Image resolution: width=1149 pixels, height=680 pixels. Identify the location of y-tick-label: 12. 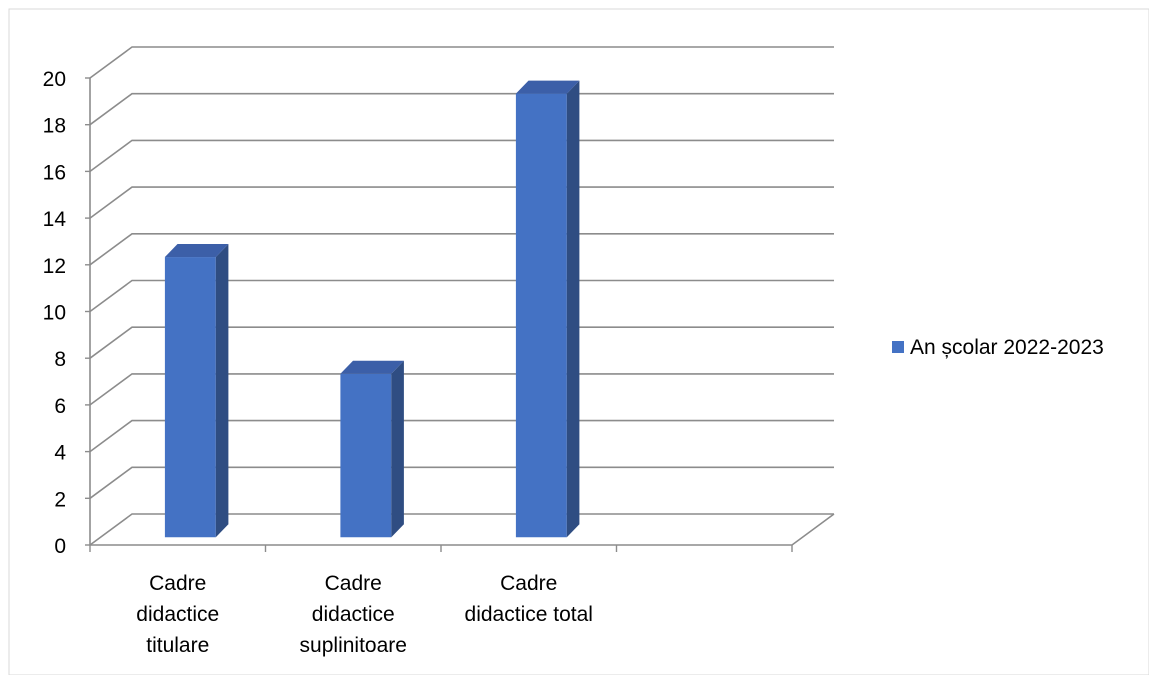
(54, 266).